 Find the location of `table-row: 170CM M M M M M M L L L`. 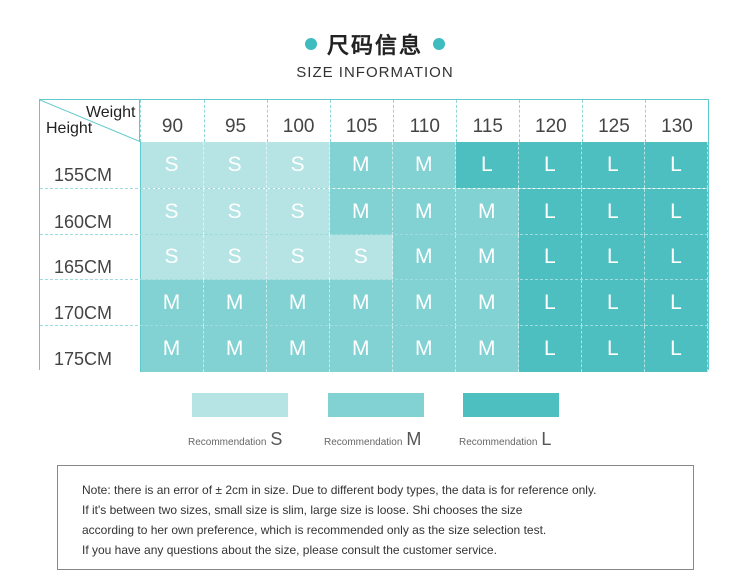

table-row: 170CM M M M M M M L L L is located at coordinates (374, 303).